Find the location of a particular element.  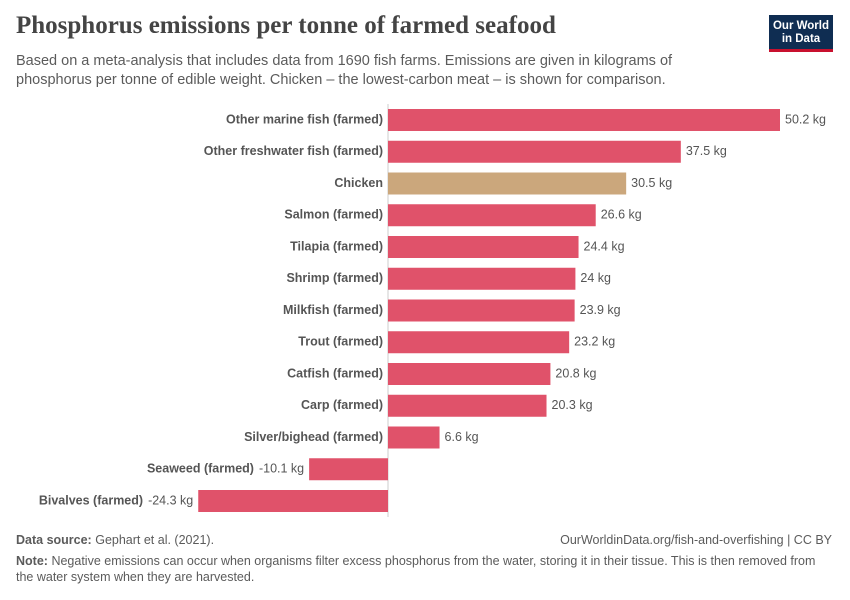

value-label: 24.4 kg is located at coordinates (604, 246).